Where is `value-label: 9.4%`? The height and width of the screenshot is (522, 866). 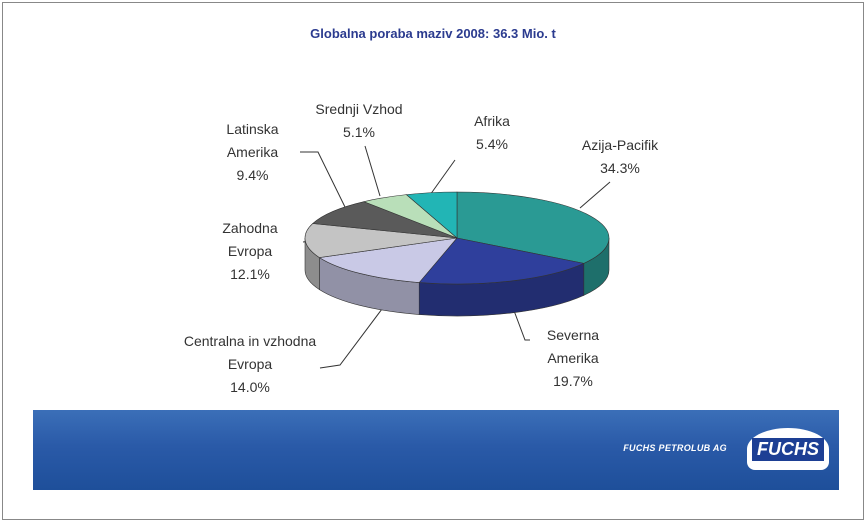
value-label: 9.4% is located at coordinates (252, 175).